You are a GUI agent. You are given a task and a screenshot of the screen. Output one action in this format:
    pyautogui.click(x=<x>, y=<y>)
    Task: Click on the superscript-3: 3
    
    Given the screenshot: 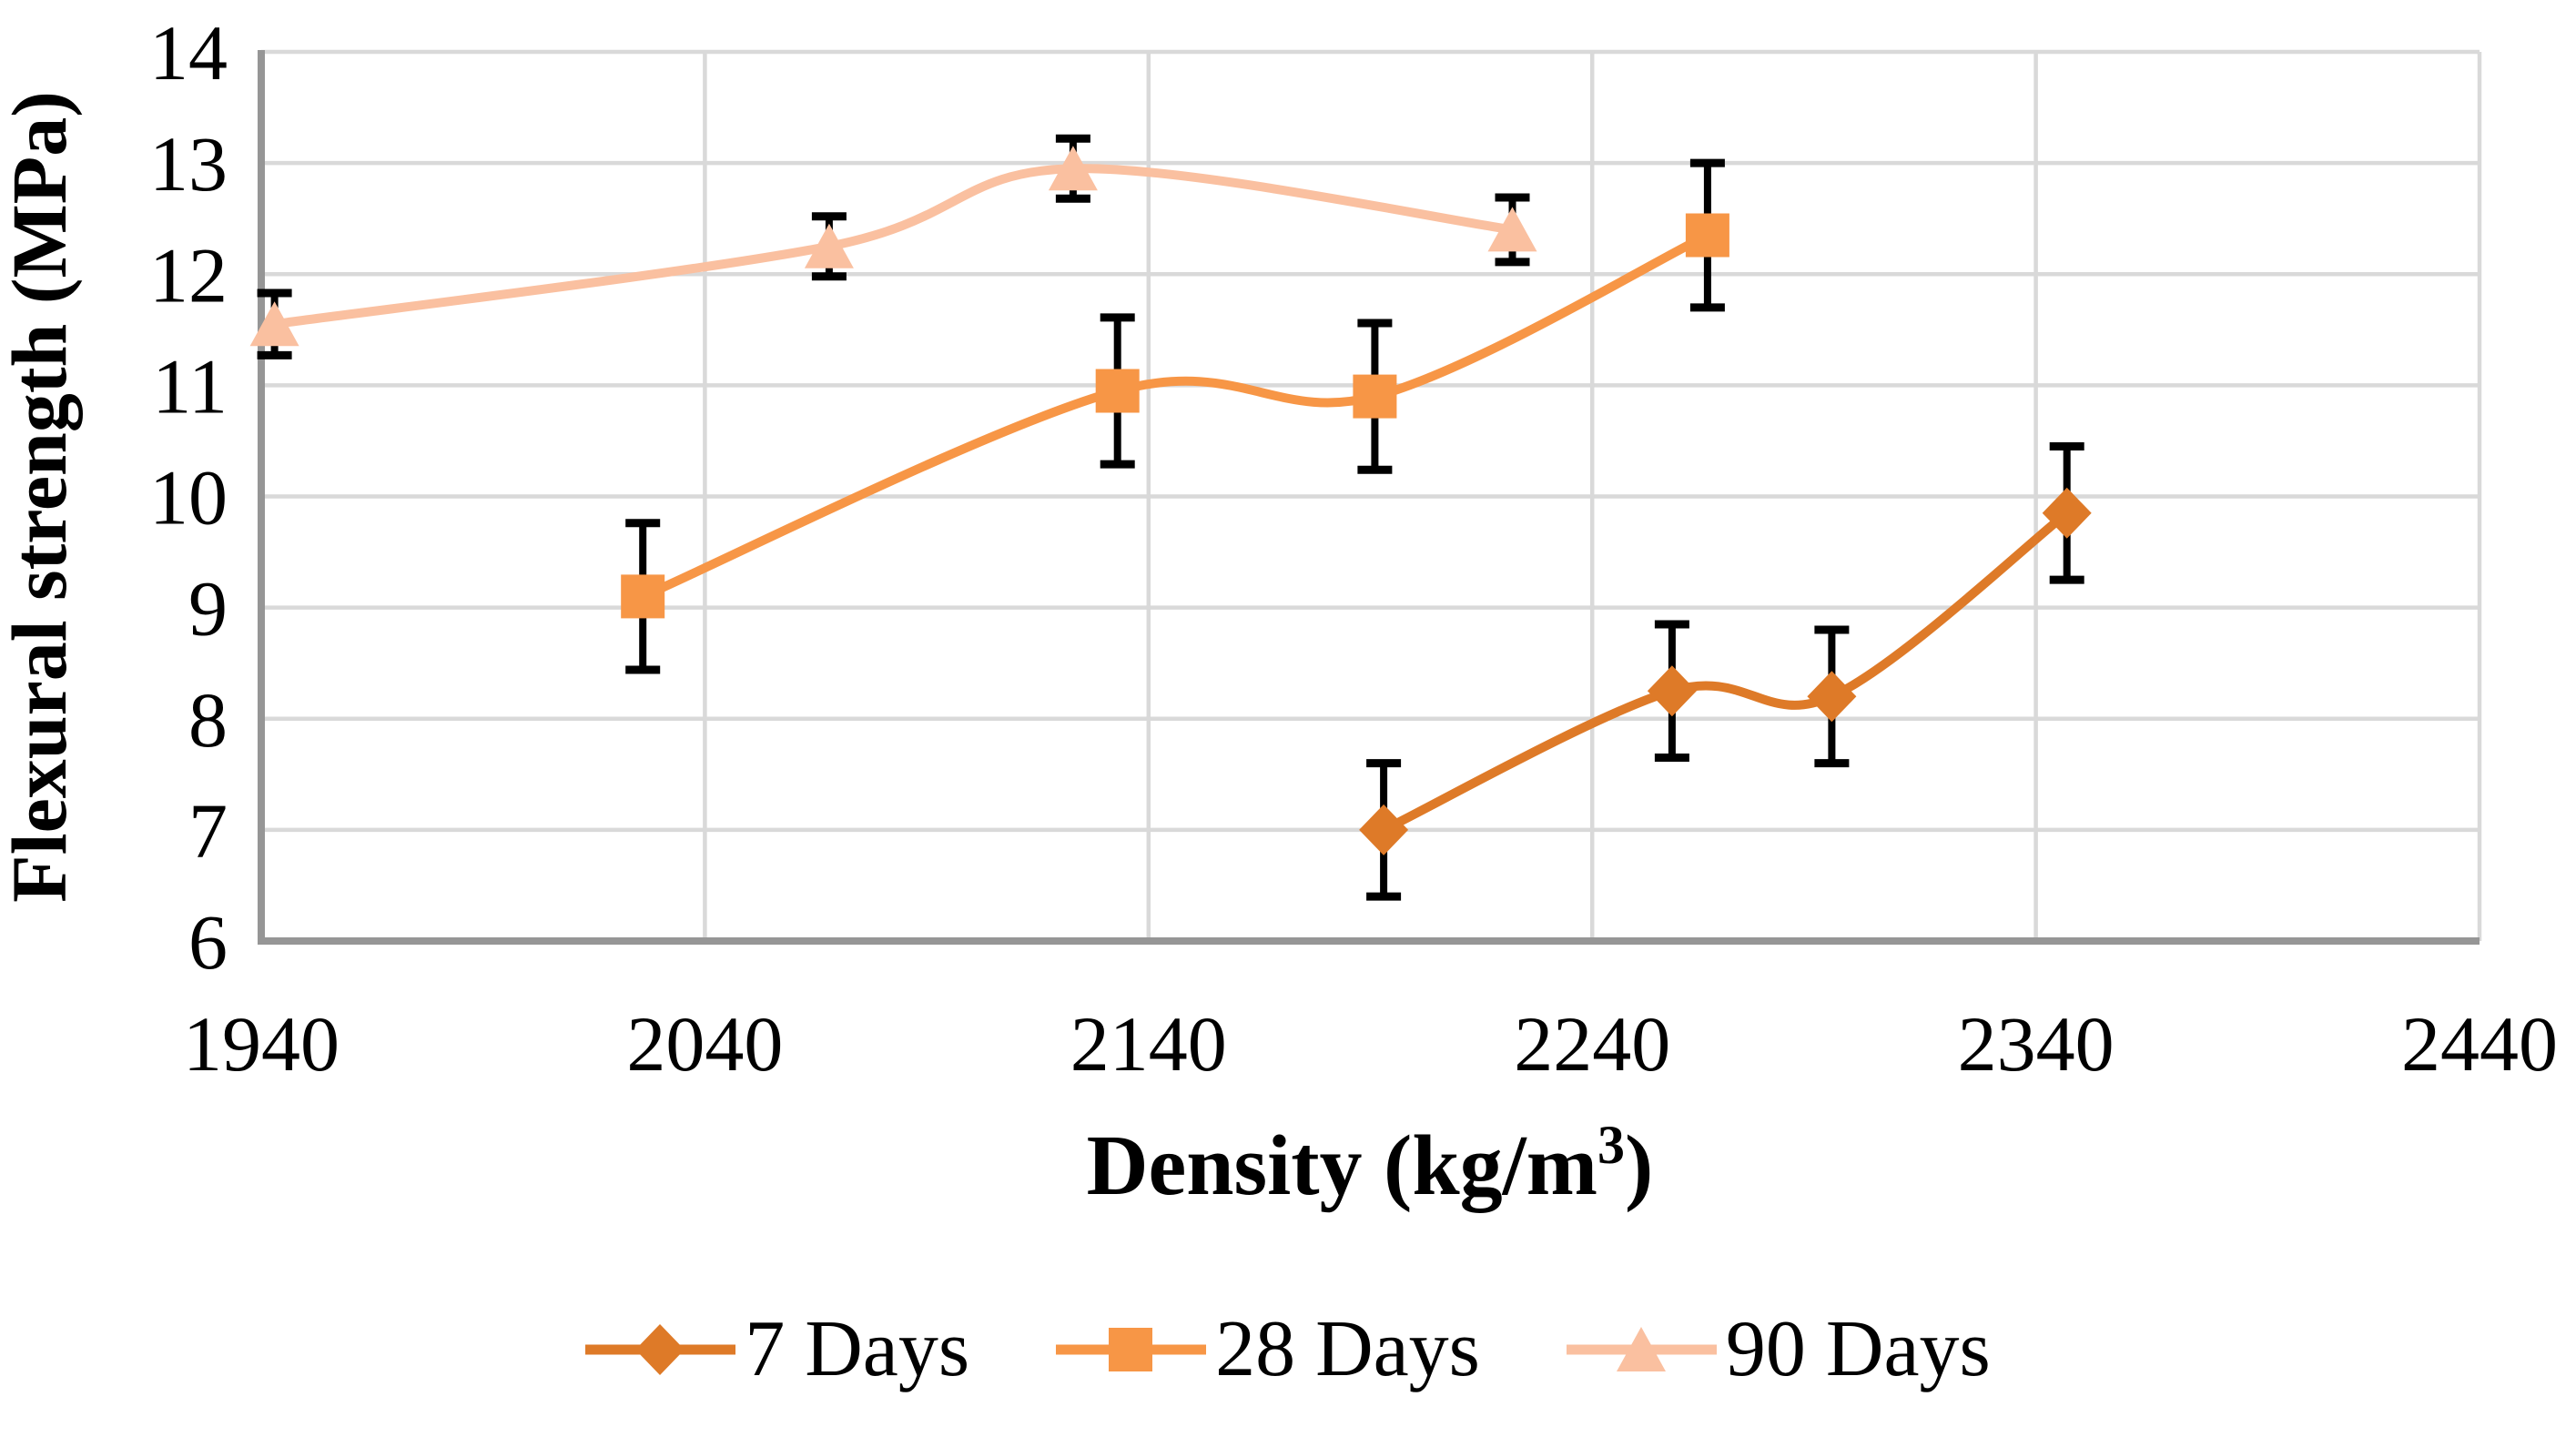 What is the action you would take?
    pyautogui.click(x=1611, y=1145)
    